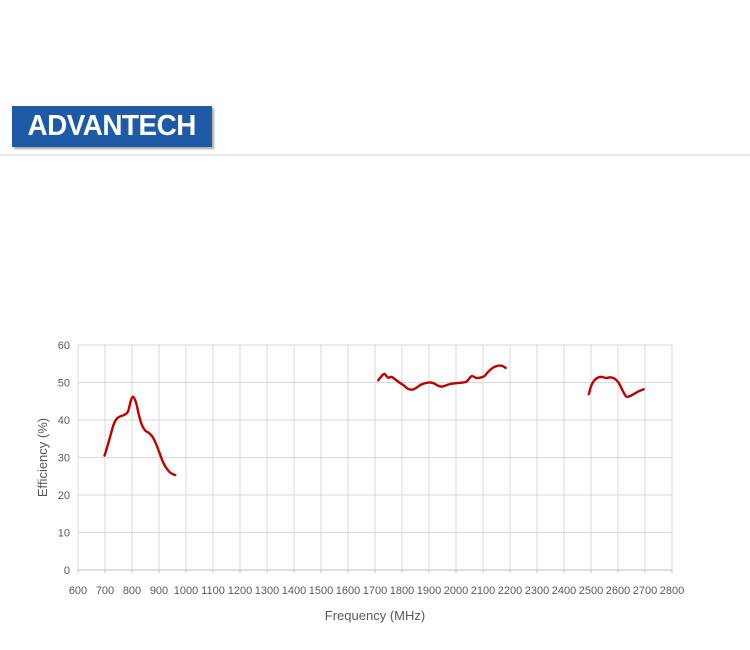  I want to click on y-tick-label: 30, so click(64, 459).